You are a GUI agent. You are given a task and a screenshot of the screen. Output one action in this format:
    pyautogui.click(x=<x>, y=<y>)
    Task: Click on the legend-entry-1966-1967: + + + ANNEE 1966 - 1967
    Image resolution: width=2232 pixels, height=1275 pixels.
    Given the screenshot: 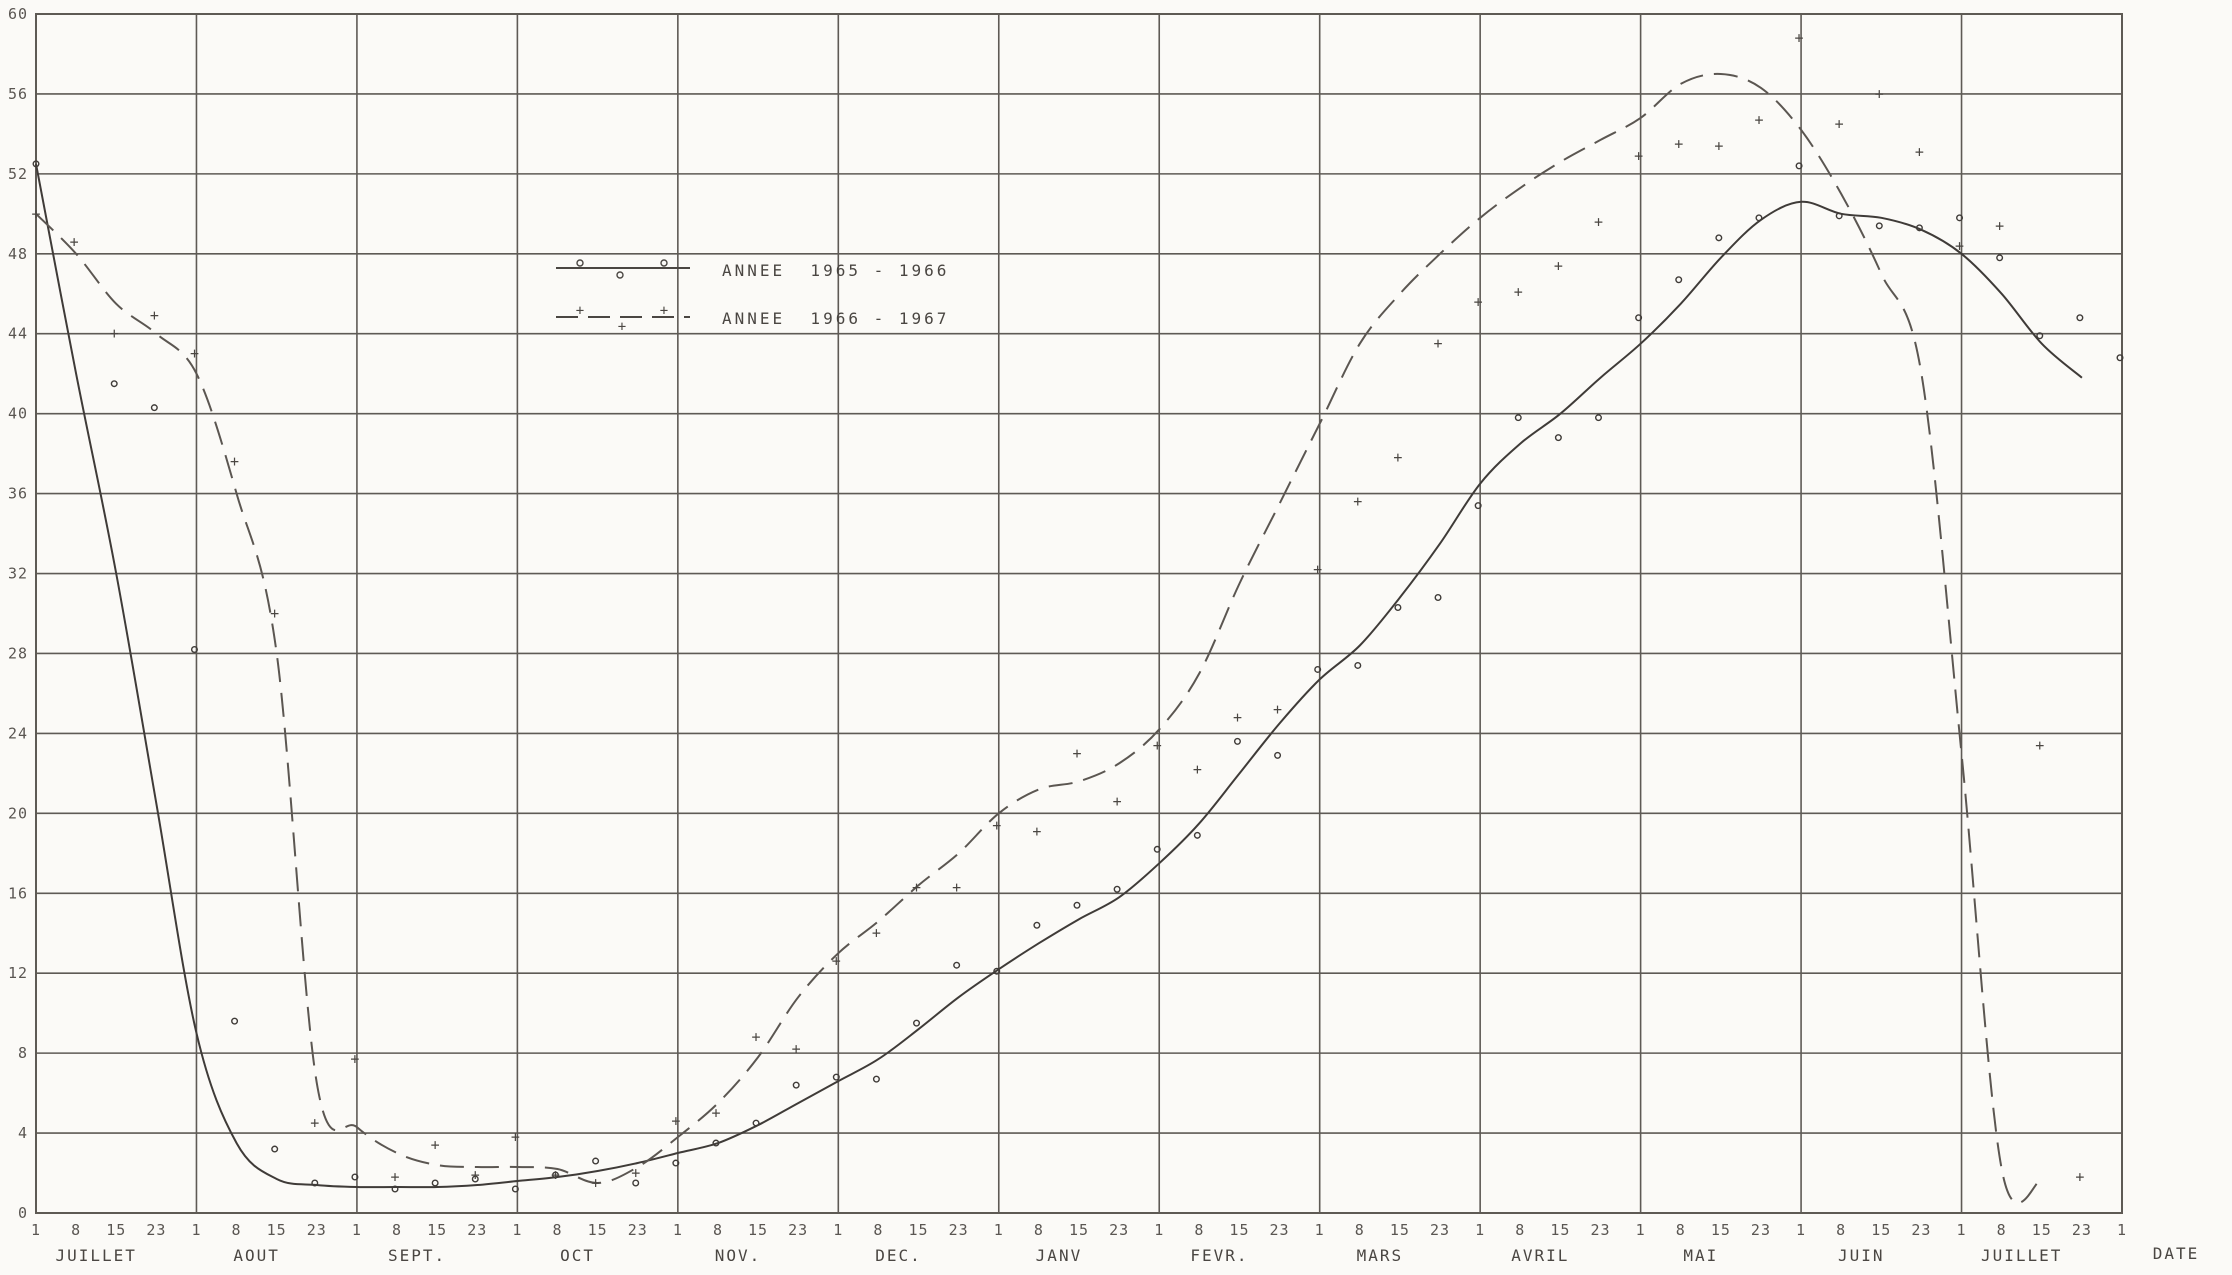 What is the action you would take?
    pyautogui.click(x=751, y=319)
    